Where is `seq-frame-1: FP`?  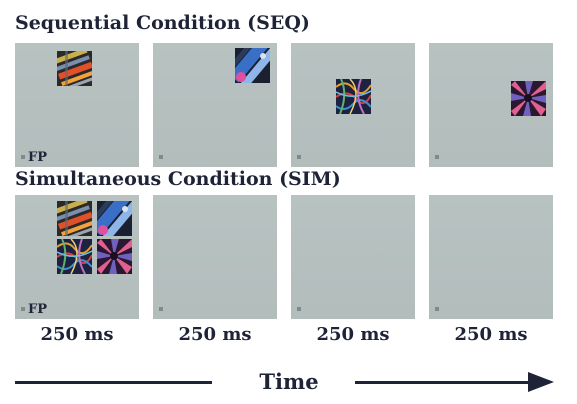
seq-frame-1: FP is located at coordinates (77, 105).